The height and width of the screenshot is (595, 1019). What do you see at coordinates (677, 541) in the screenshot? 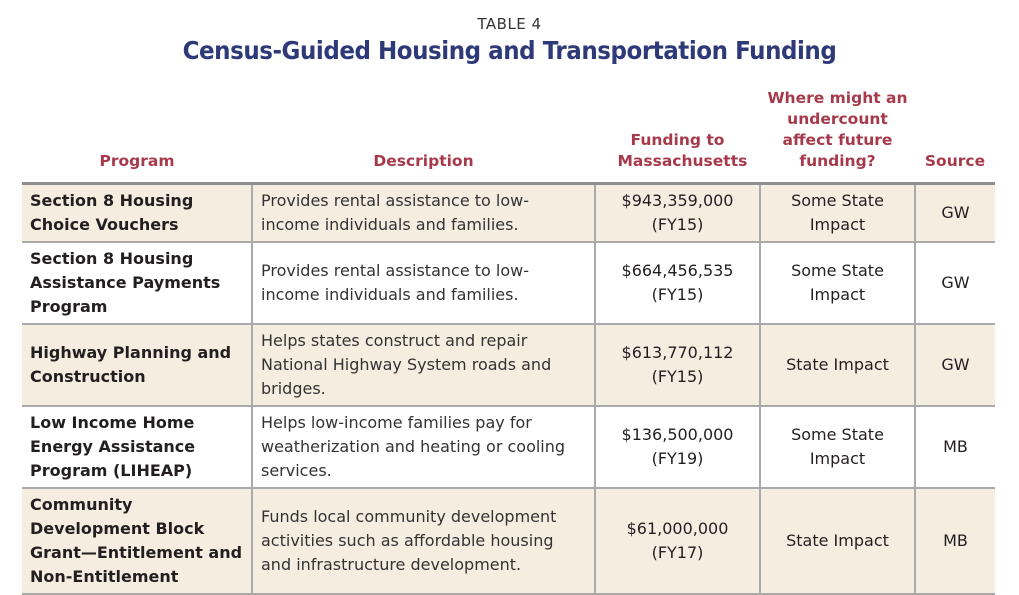
I see `funding-cell: $61,000,000 (FY17)` at bounding box center [677, 541].